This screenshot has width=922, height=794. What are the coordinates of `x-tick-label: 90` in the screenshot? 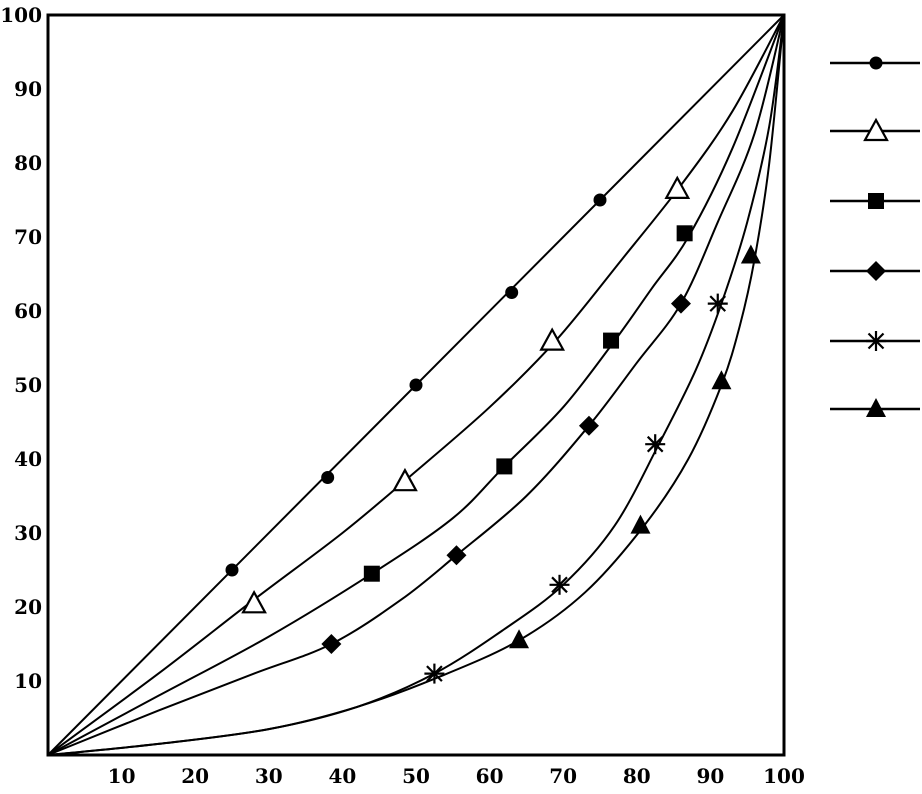 It's located at (710, 776).